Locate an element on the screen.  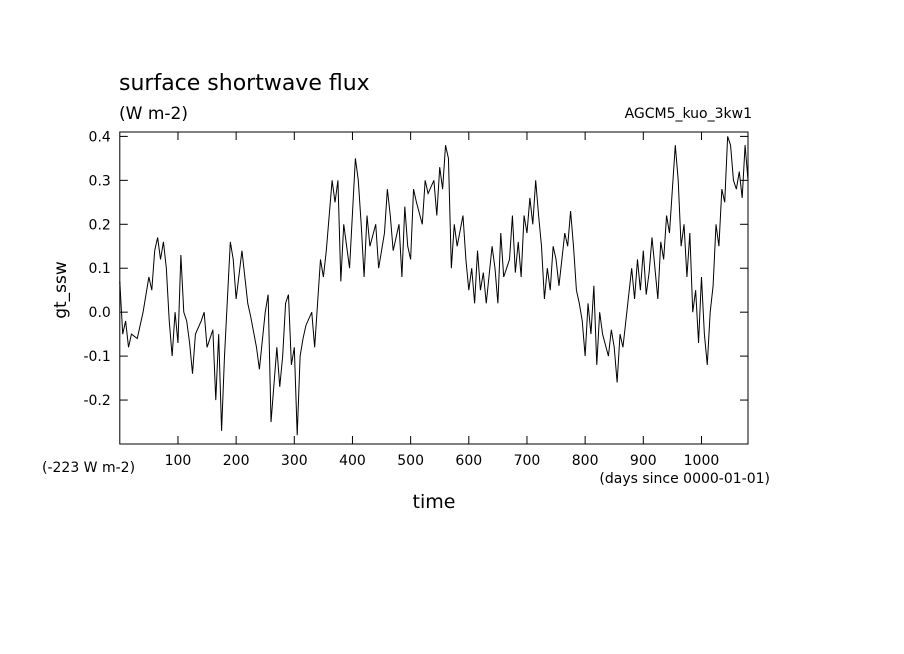
x-axis-label: time is located at coordinates (434, 502).